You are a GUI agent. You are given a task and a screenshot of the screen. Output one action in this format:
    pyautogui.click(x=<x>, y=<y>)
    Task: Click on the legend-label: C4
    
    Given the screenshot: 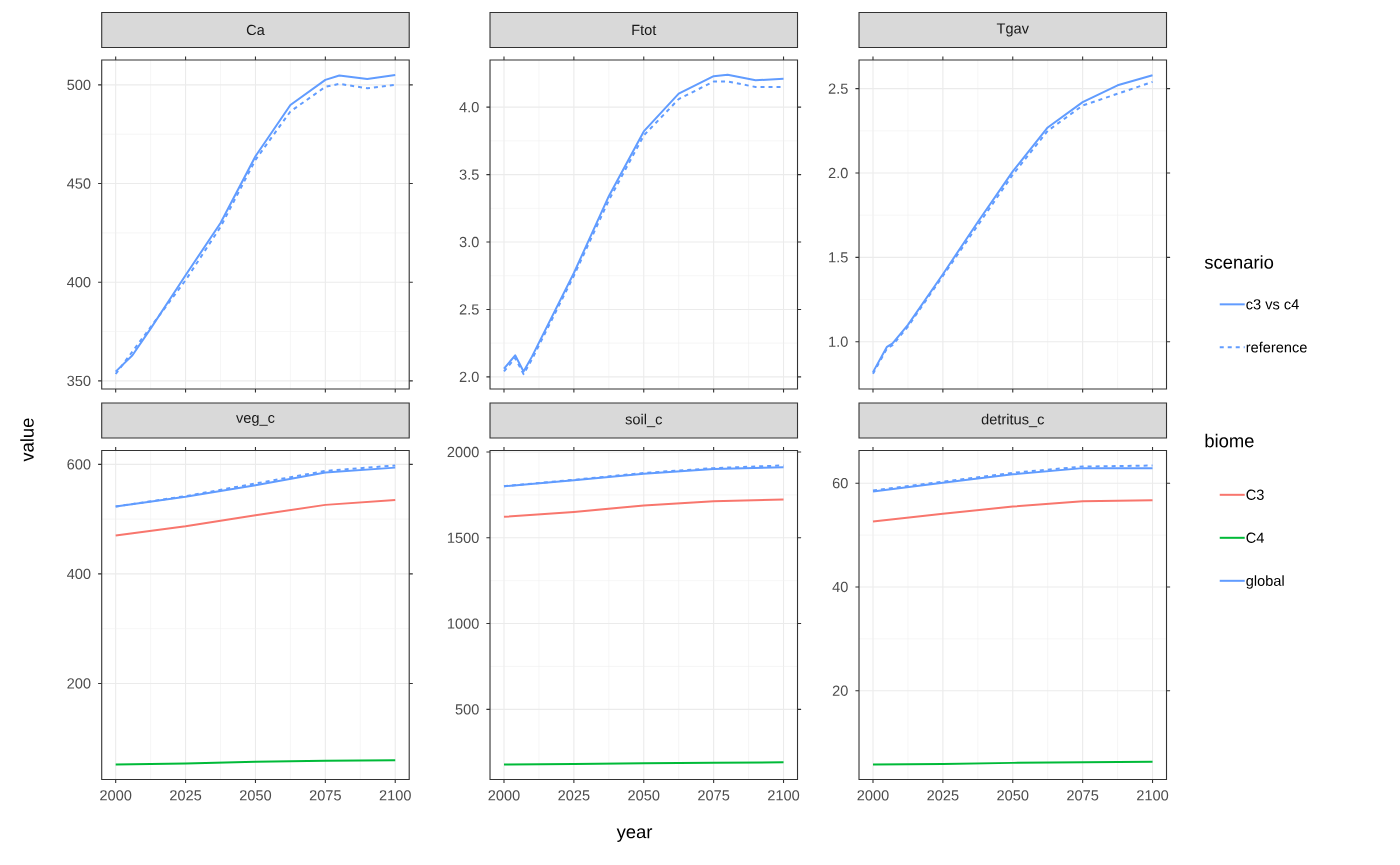 What is the action you would take?
    pyautogui.click(x=1255, y=537)
    